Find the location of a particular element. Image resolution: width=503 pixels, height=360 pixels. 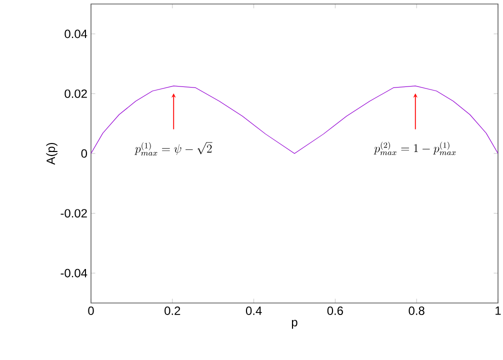

y-tick-label: 0.04 is located at coordinates (76, 34).